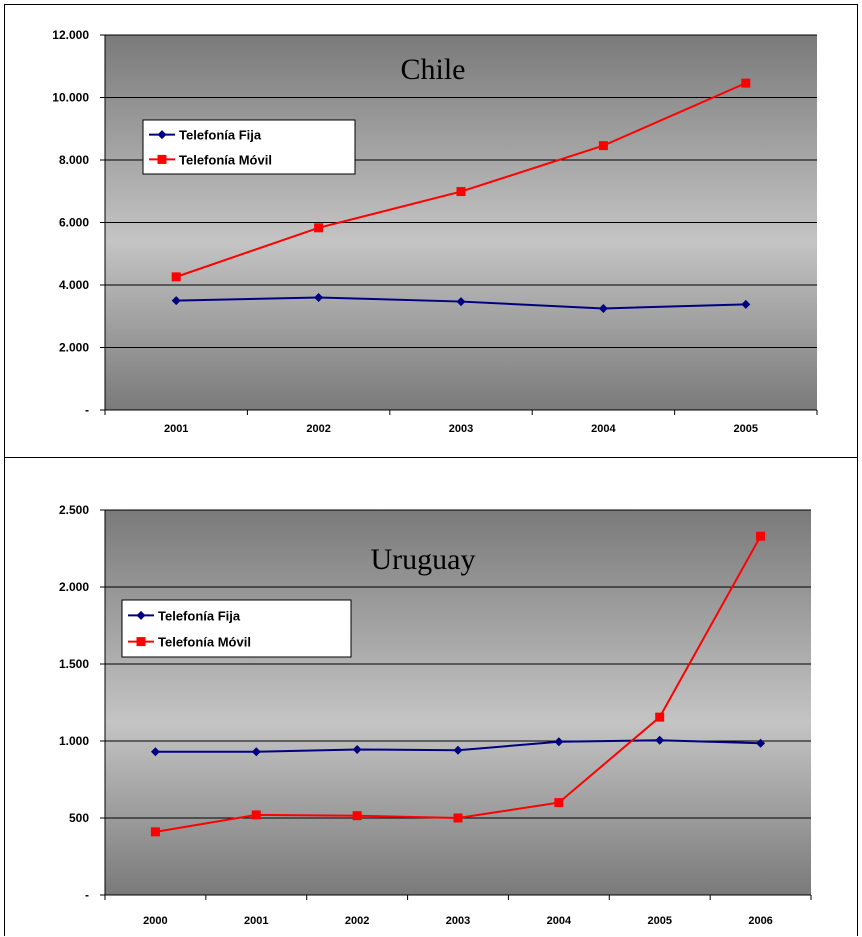 Image resolution: width=862 pixels, height=937 pixels. I want to click on y-tick-label: 10.000, so click(70, 98).